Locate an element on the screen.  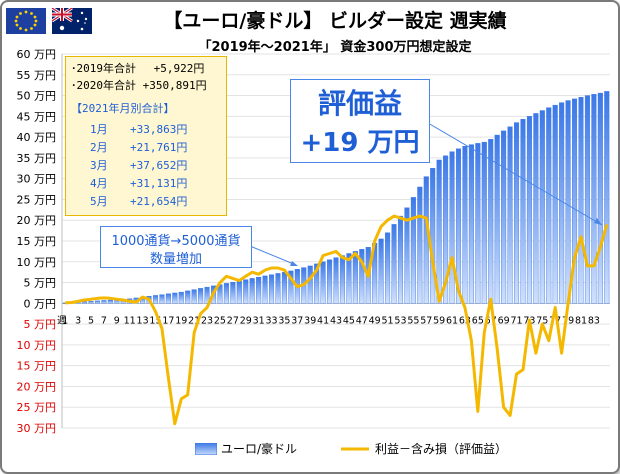
eval-arrow is located at coordinates (515, 174).